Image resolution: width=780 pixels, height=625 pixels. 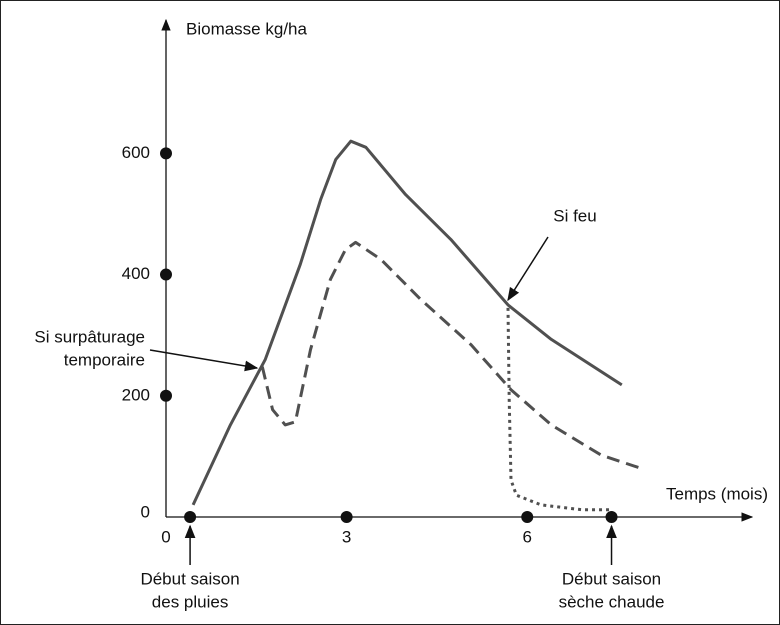 What do you see at coordinates (717, 493) in the screenshot?
I see `x-axis-label: Temps (mois)` at bounding box center [717, 493].